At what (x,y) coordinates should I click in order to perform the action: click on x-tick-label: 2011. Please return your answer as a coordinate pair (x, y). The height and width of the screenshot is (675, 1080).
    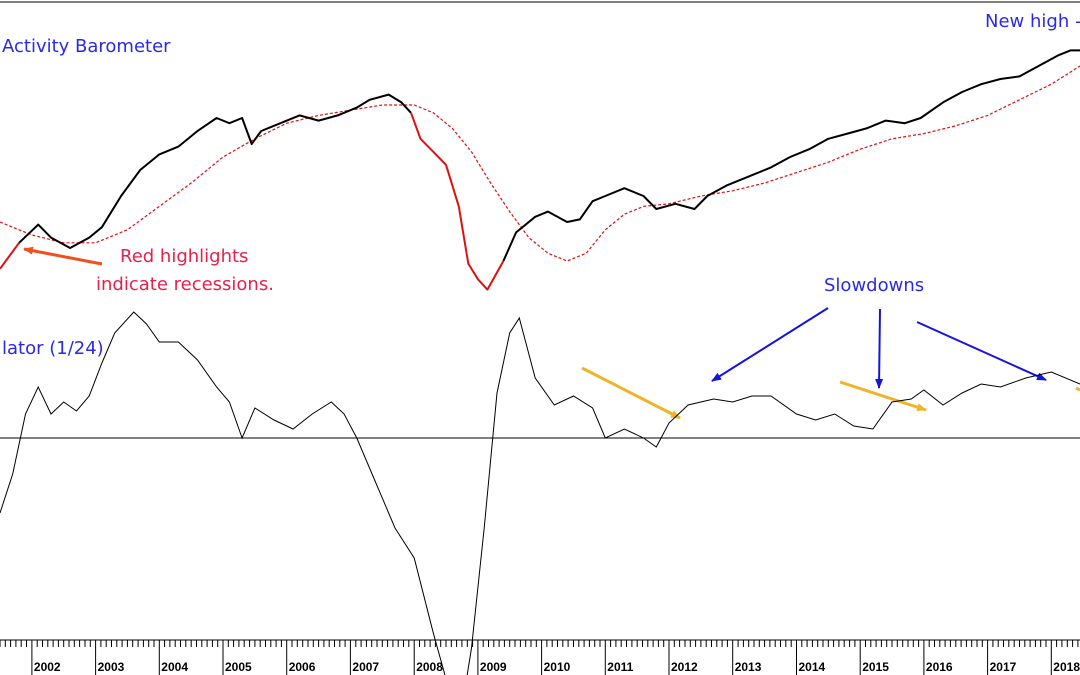
    Looking at the image, I should click on (620, 667).